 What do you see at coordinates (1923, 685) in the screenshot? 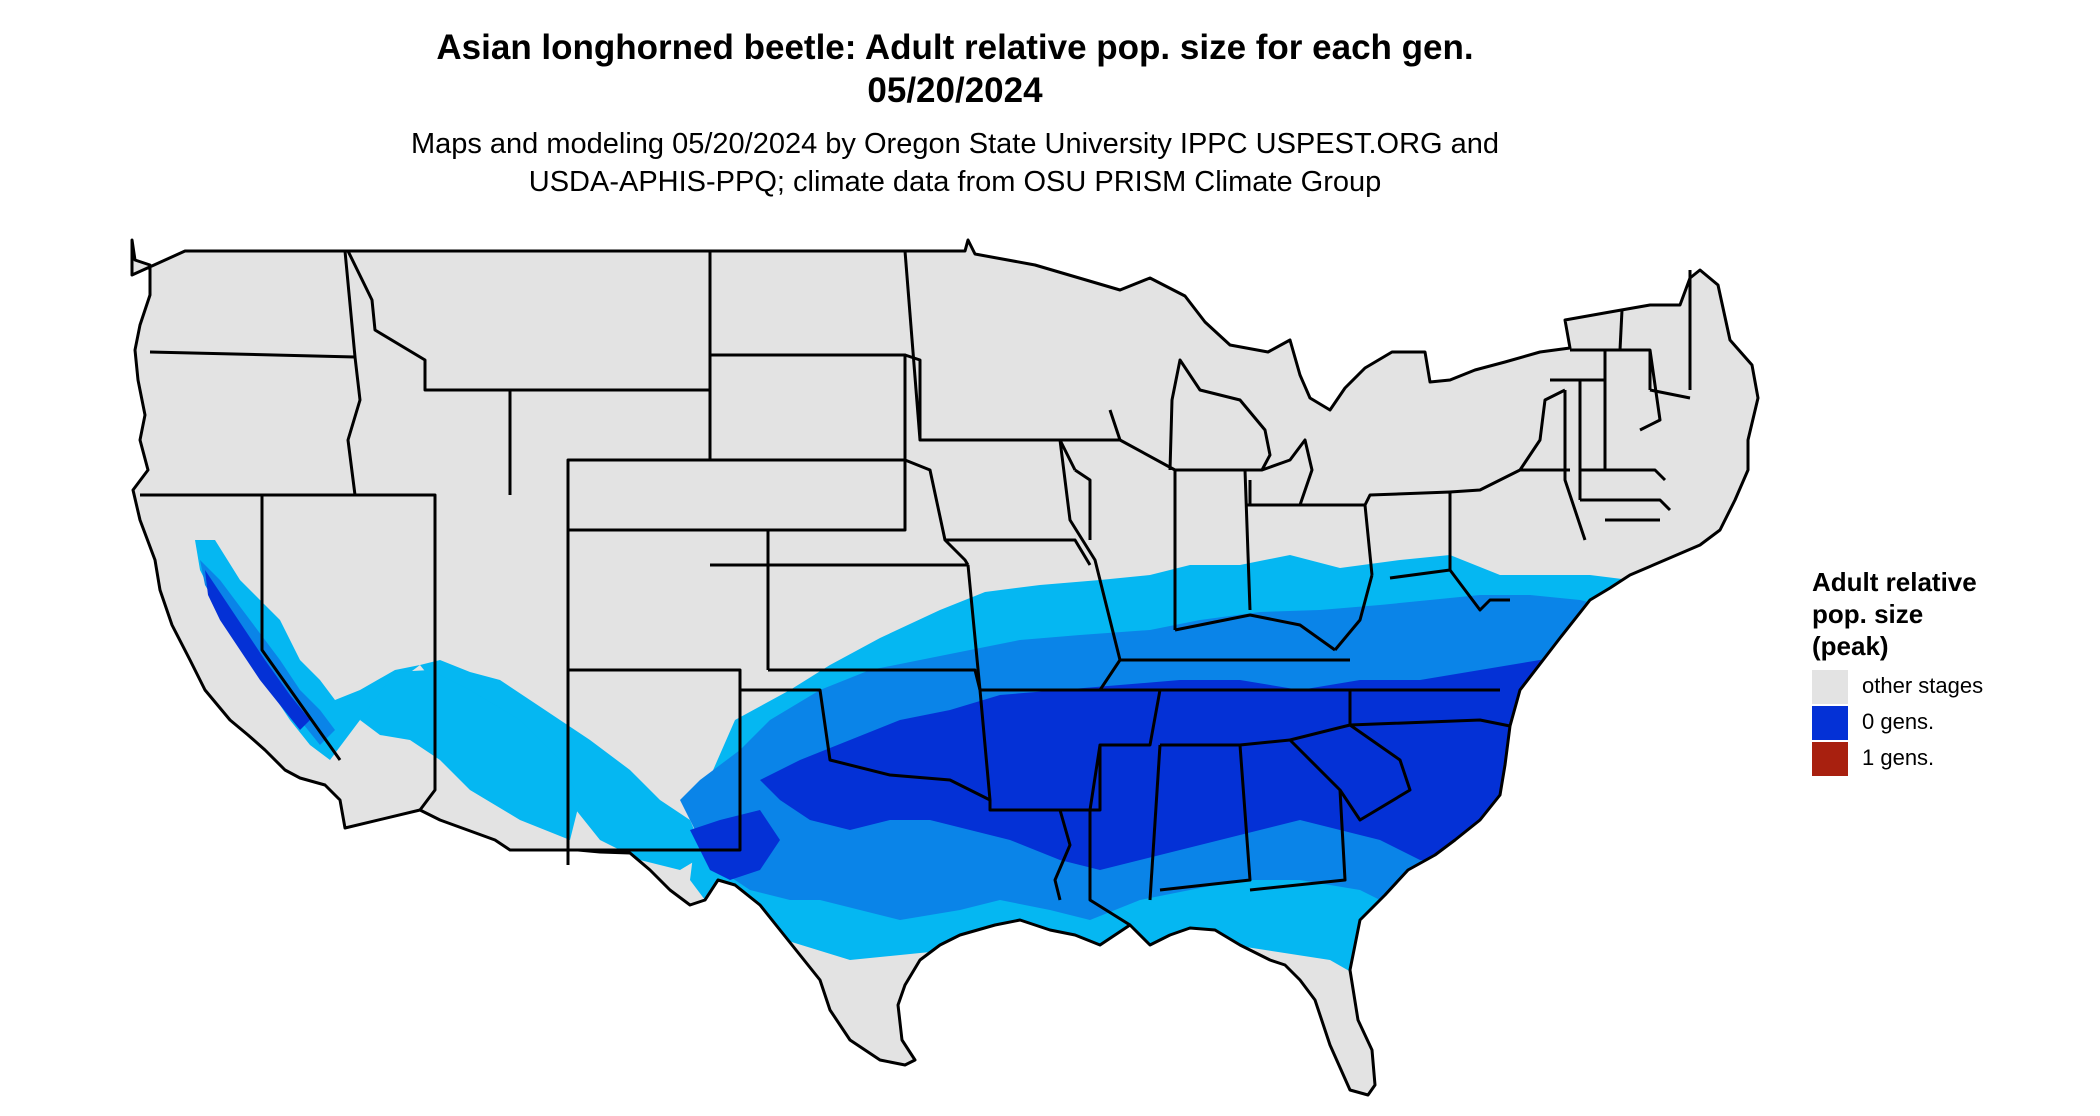
I see `legend-label: other stages` at bounding box center [1923, 685].